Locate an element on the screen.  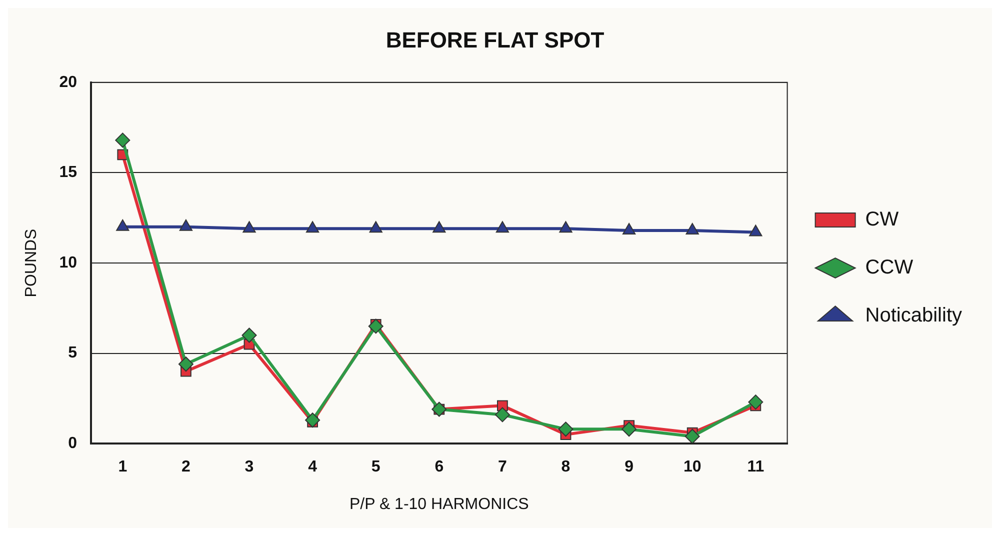
x-tick-label: 7 is located at coordinates (502, 467).